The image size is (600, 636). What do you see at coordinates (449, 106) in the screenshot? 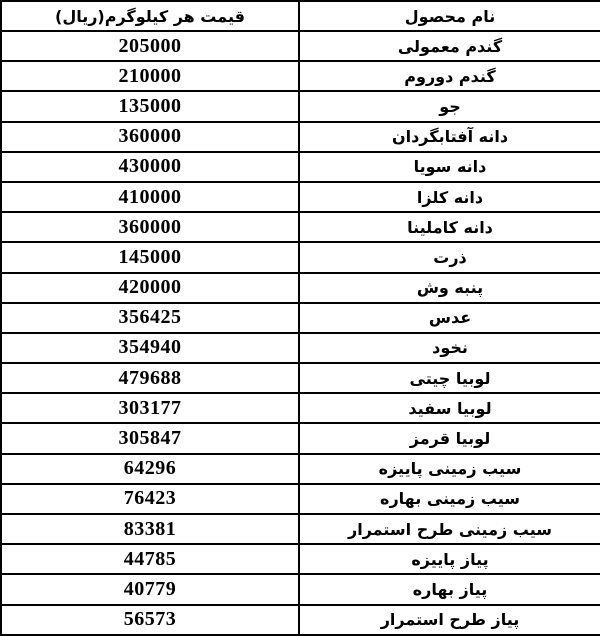
I see `product-name-cell: جو` at bounding box center [449, 106].